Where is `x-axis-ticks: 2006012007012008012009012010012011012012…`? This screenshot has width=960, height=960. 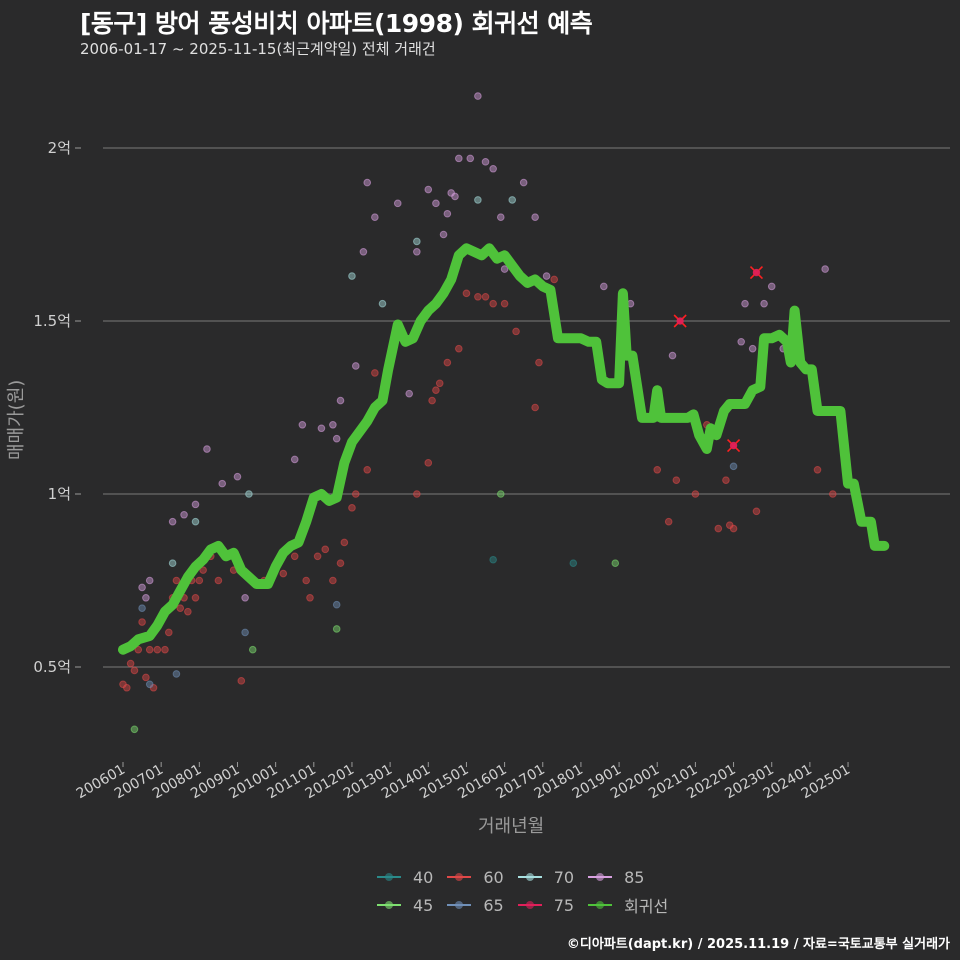
x-axis-ticks: 2006012007012008012009012010012011012012… is located at coordinates (463, 782).